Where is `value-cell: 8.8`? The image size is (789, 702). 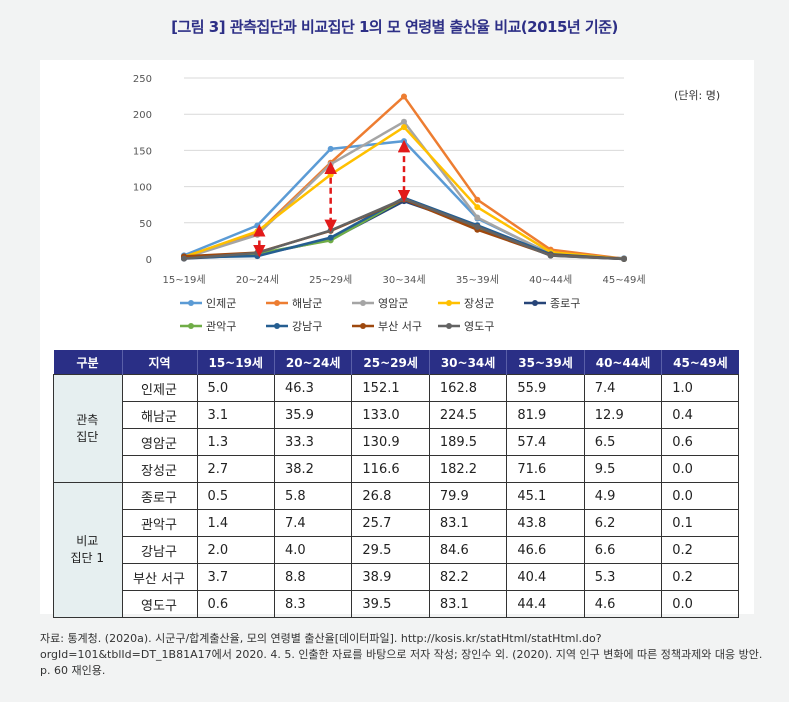
value-cell: 8.8 is located at coordinates (313, 577).